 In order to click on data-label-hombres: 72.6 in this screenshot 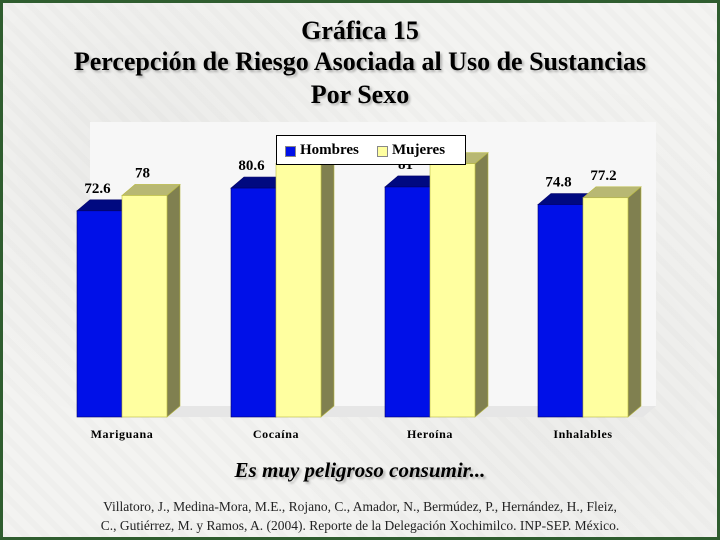, I will do `click(97, 189)`.